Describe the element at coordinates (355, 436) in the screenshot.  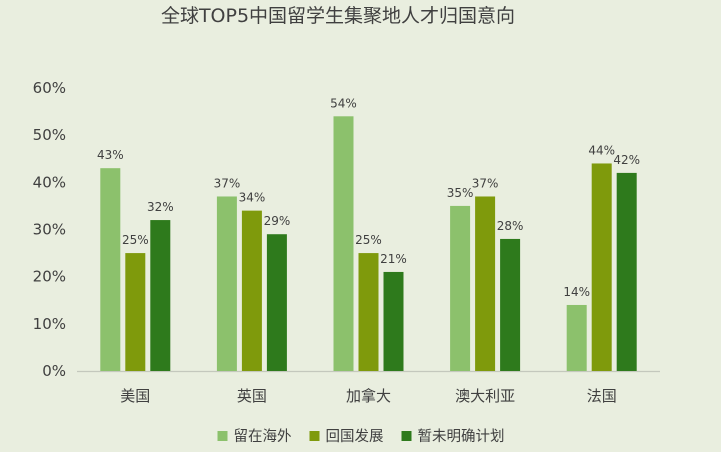
I see `legend-label: 回国发展` at that location.